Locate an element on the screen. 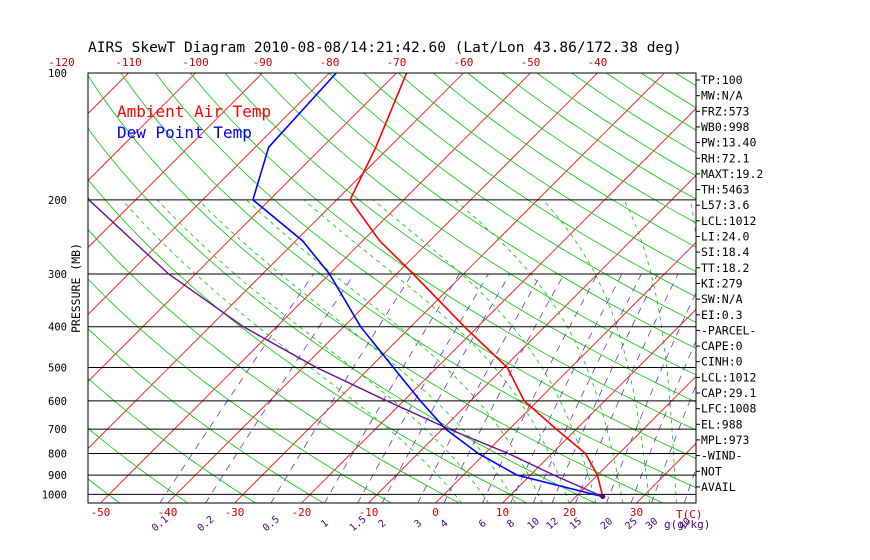 This screenshot has height=560, width=870. mixing-ratio-label: 0.2 is located at coordinates (206, 524).